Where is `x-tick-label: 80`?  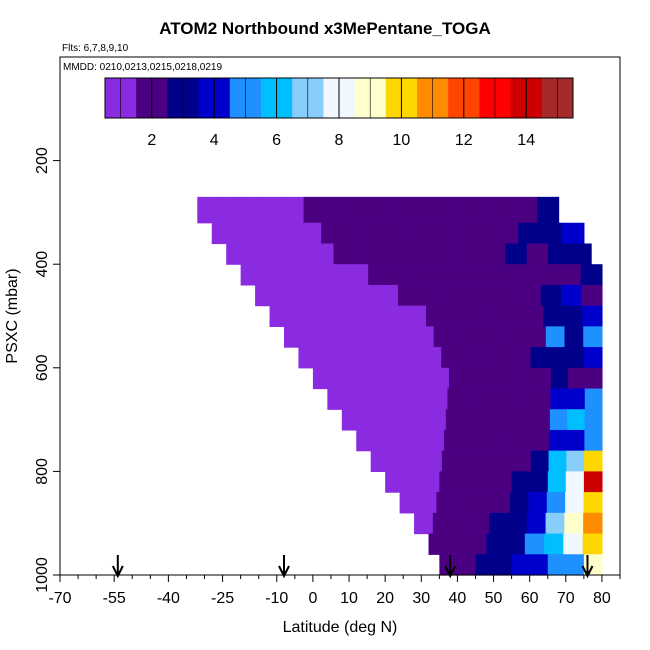 x-tick-label: 80 is located at coordinates (602, 598).